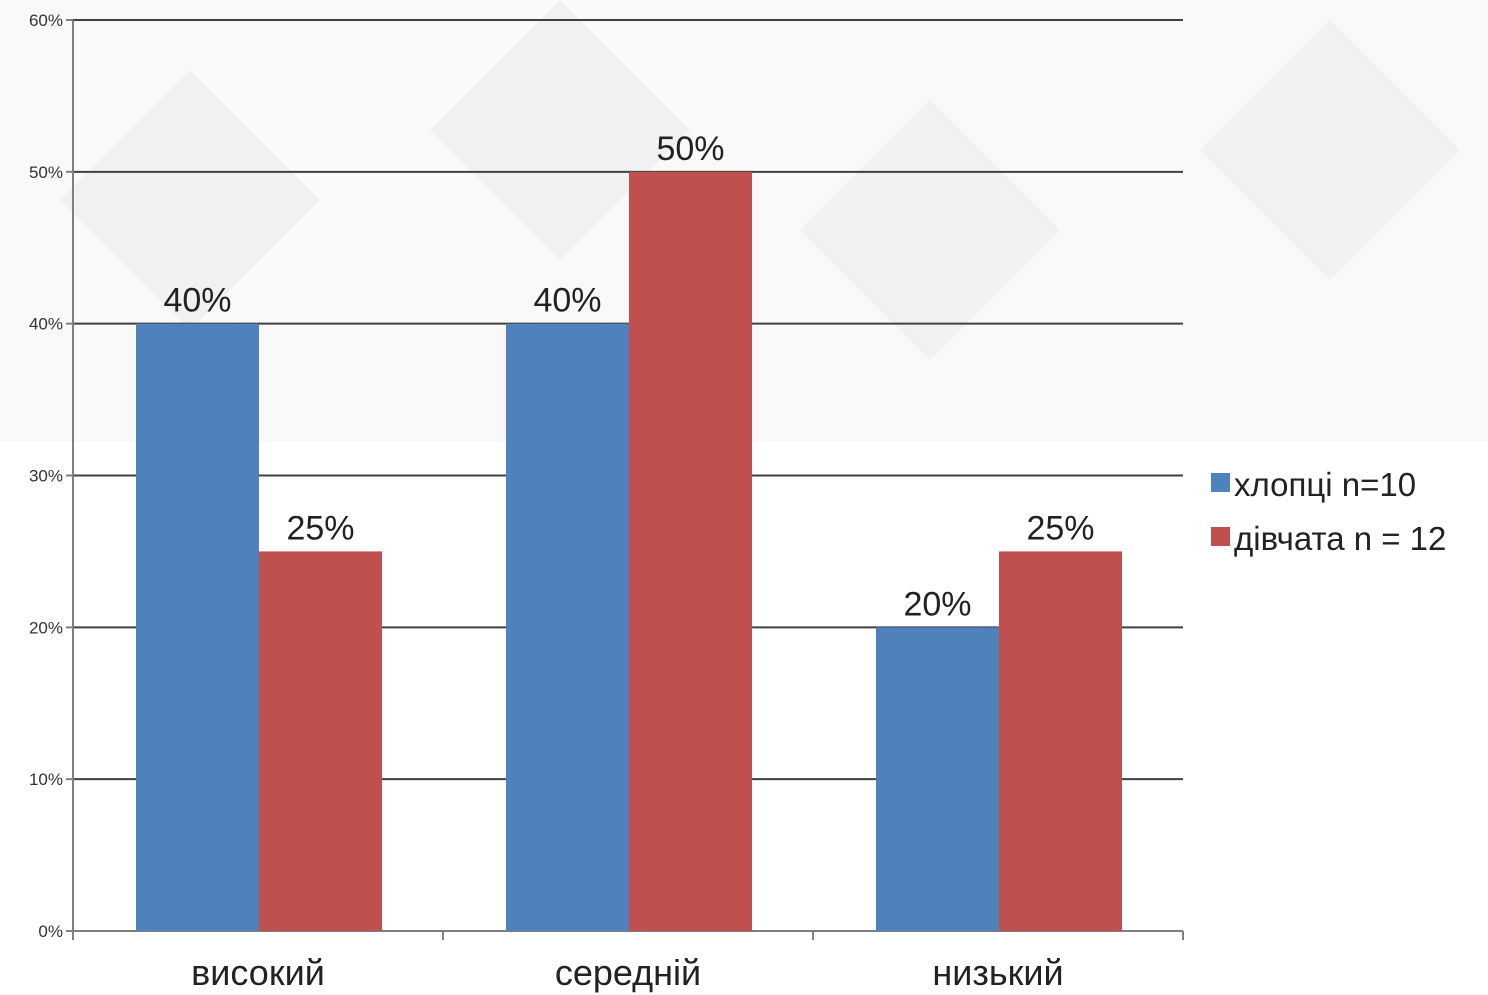  What do you see at coordinates (46, 476) in the screenshot?
I see `y-tick-label: 30%` at bounding box center [46, 476].